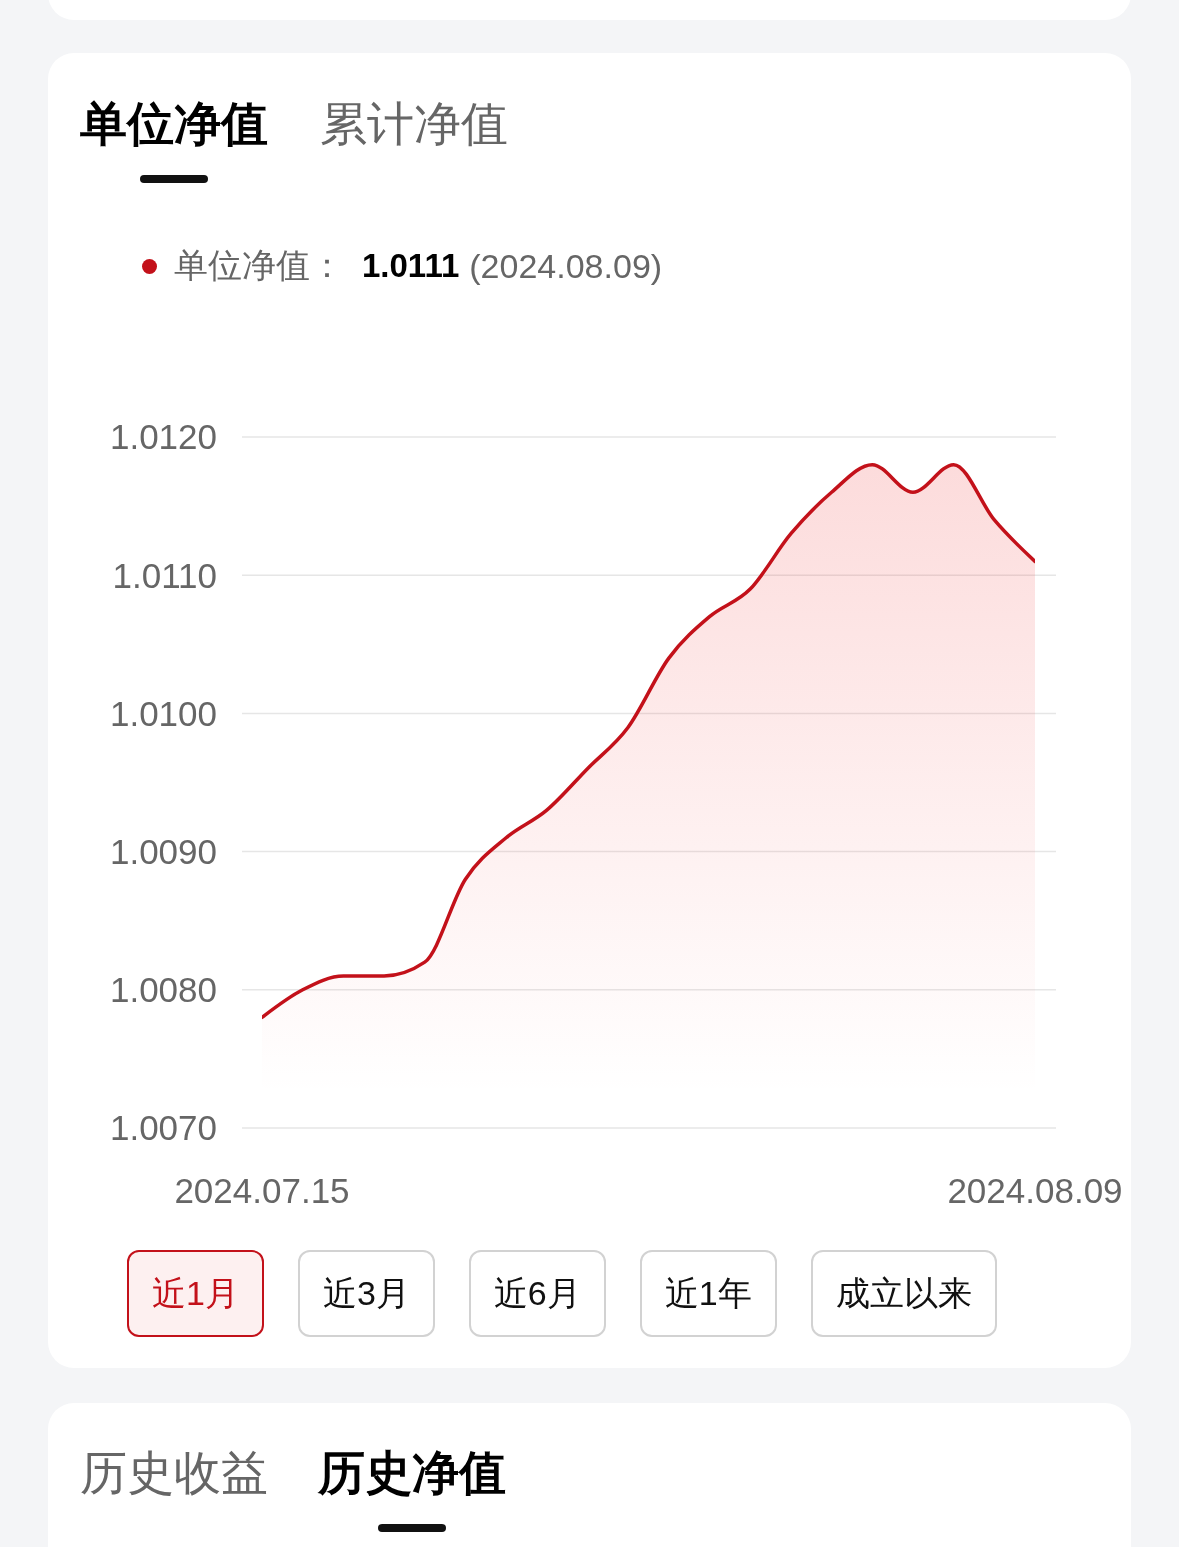  Describe the element at coordinates (366, 1293) in the screenshot. I see `range-button: 近3月` at that location.